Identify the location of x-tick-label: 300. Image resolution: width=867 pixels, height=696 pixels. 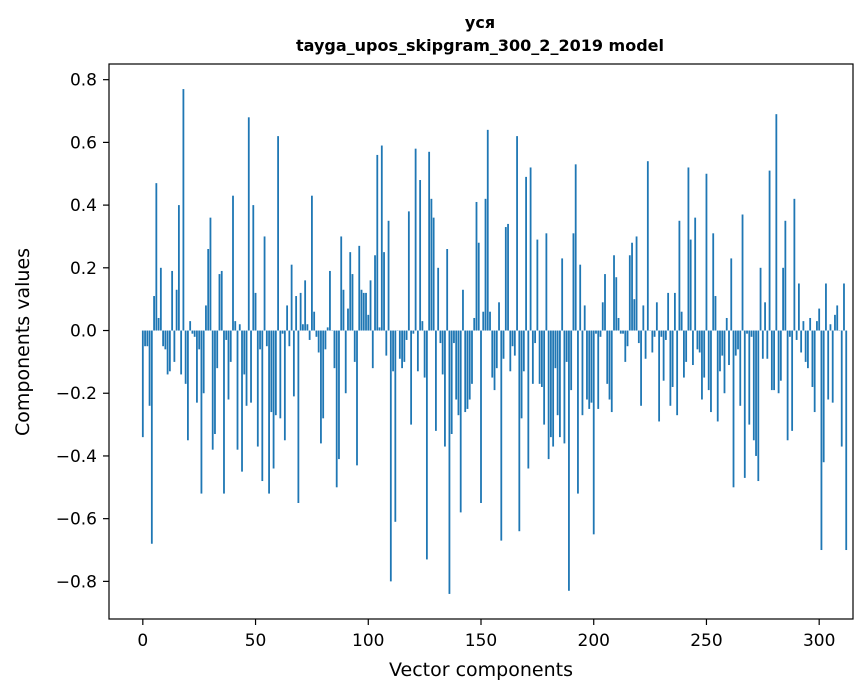
(819, 641).